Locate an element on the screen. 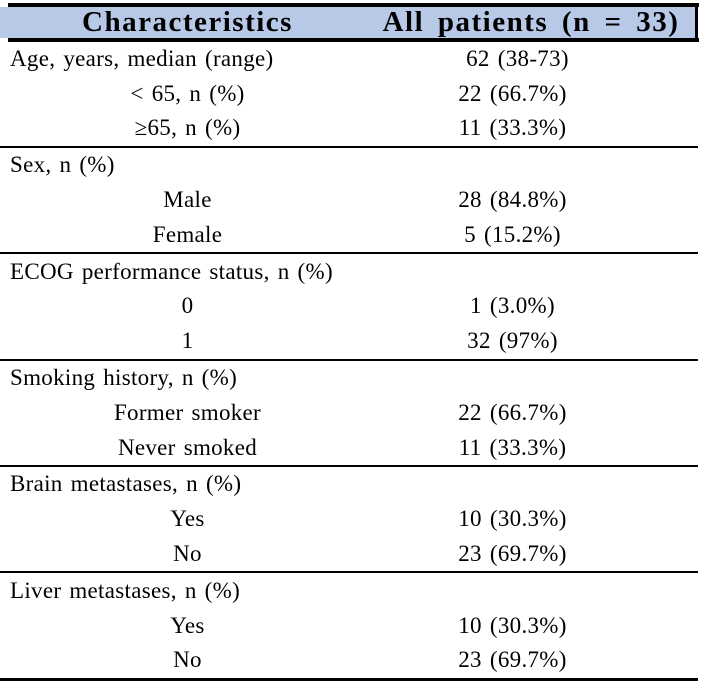 Image resolution: width=705 pixels, height=697 pixels. row-label: Male is located at coordinates (187, 200).